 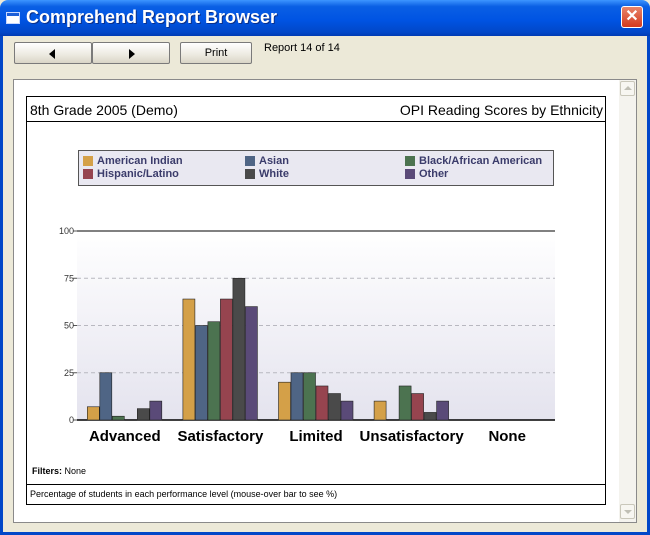 I want to click on legend-label: American Indian, so click(x=140, y=161).